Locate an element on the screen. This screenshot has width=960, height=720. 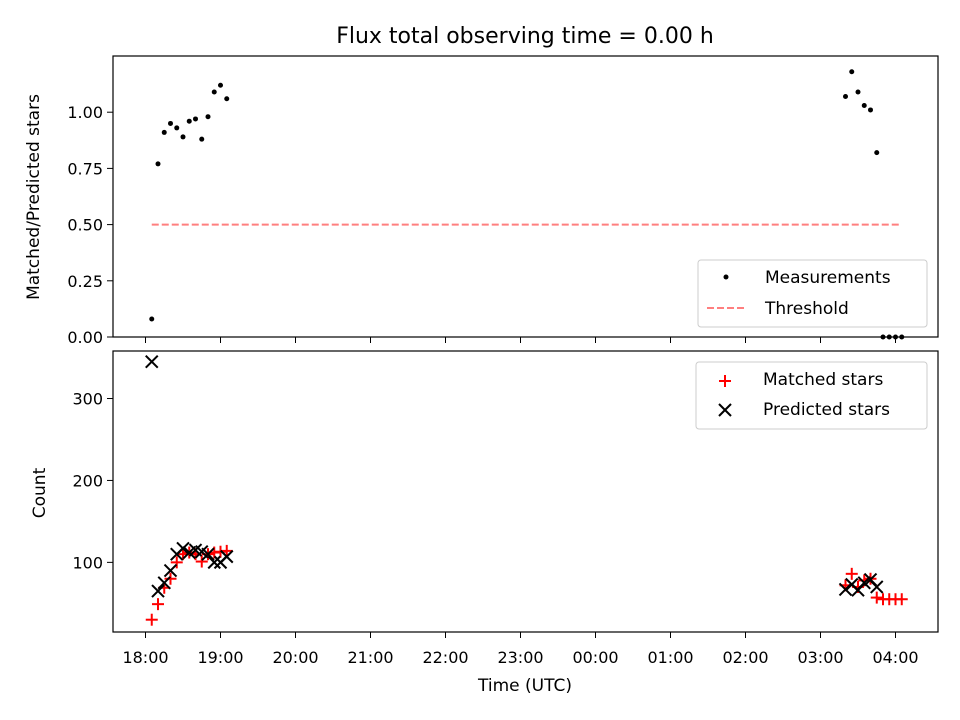
x-axis-label: Time (UTC) is located at coordinates (524, 686).